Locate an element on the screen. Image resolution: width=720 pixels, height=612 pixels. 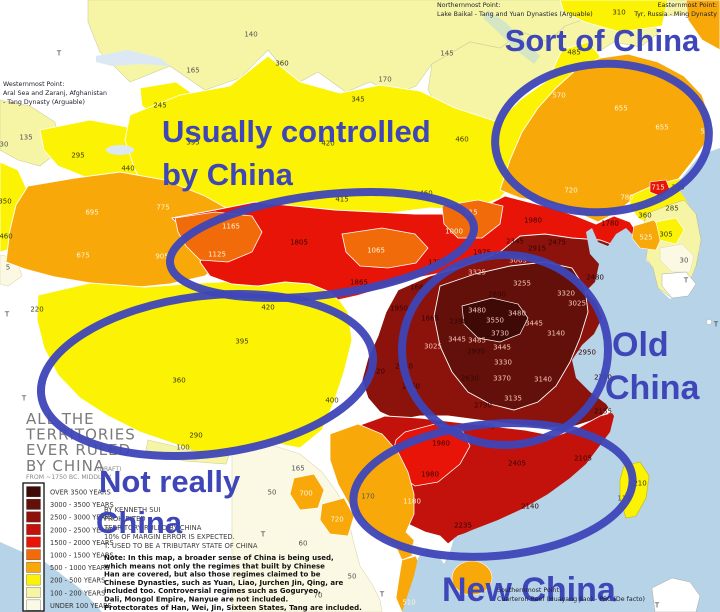
legend-title-line: ALL THE is located at coordinates (60, 419).